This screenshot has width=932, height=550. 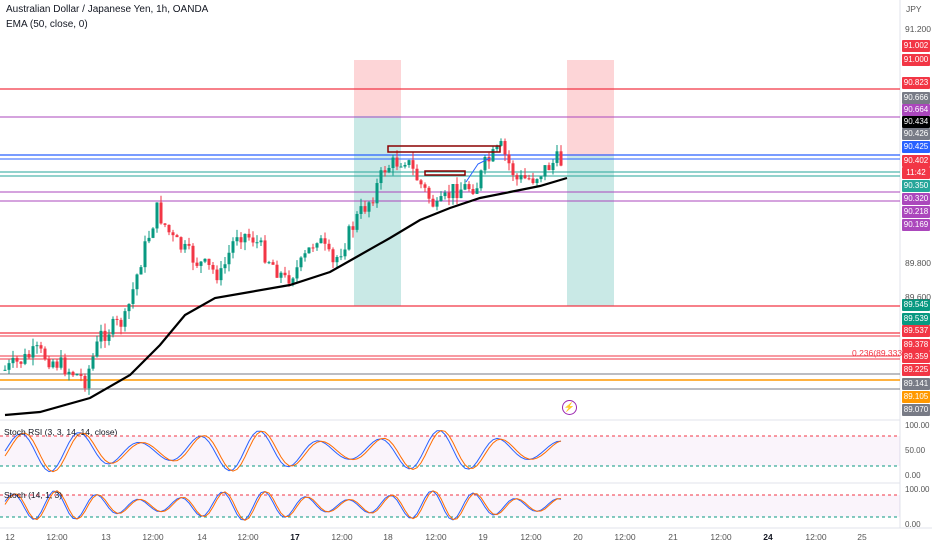 What do you see at coordinates (916, 384) in the screenshot?
I see `price-tag: 89.141` at bounding box center [916, 384].